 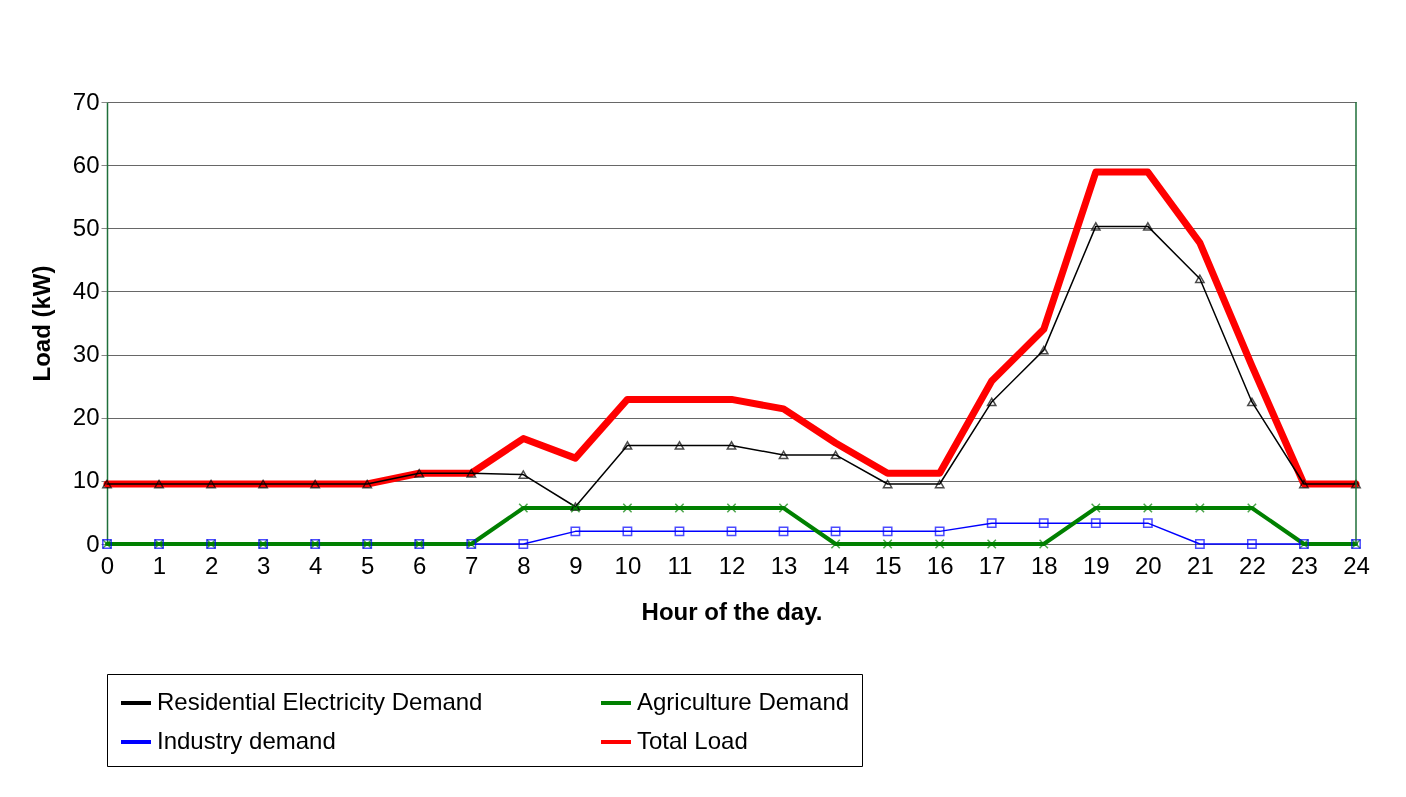 I want to click on x-tick-label: 18, so click(x=1044, y=565).